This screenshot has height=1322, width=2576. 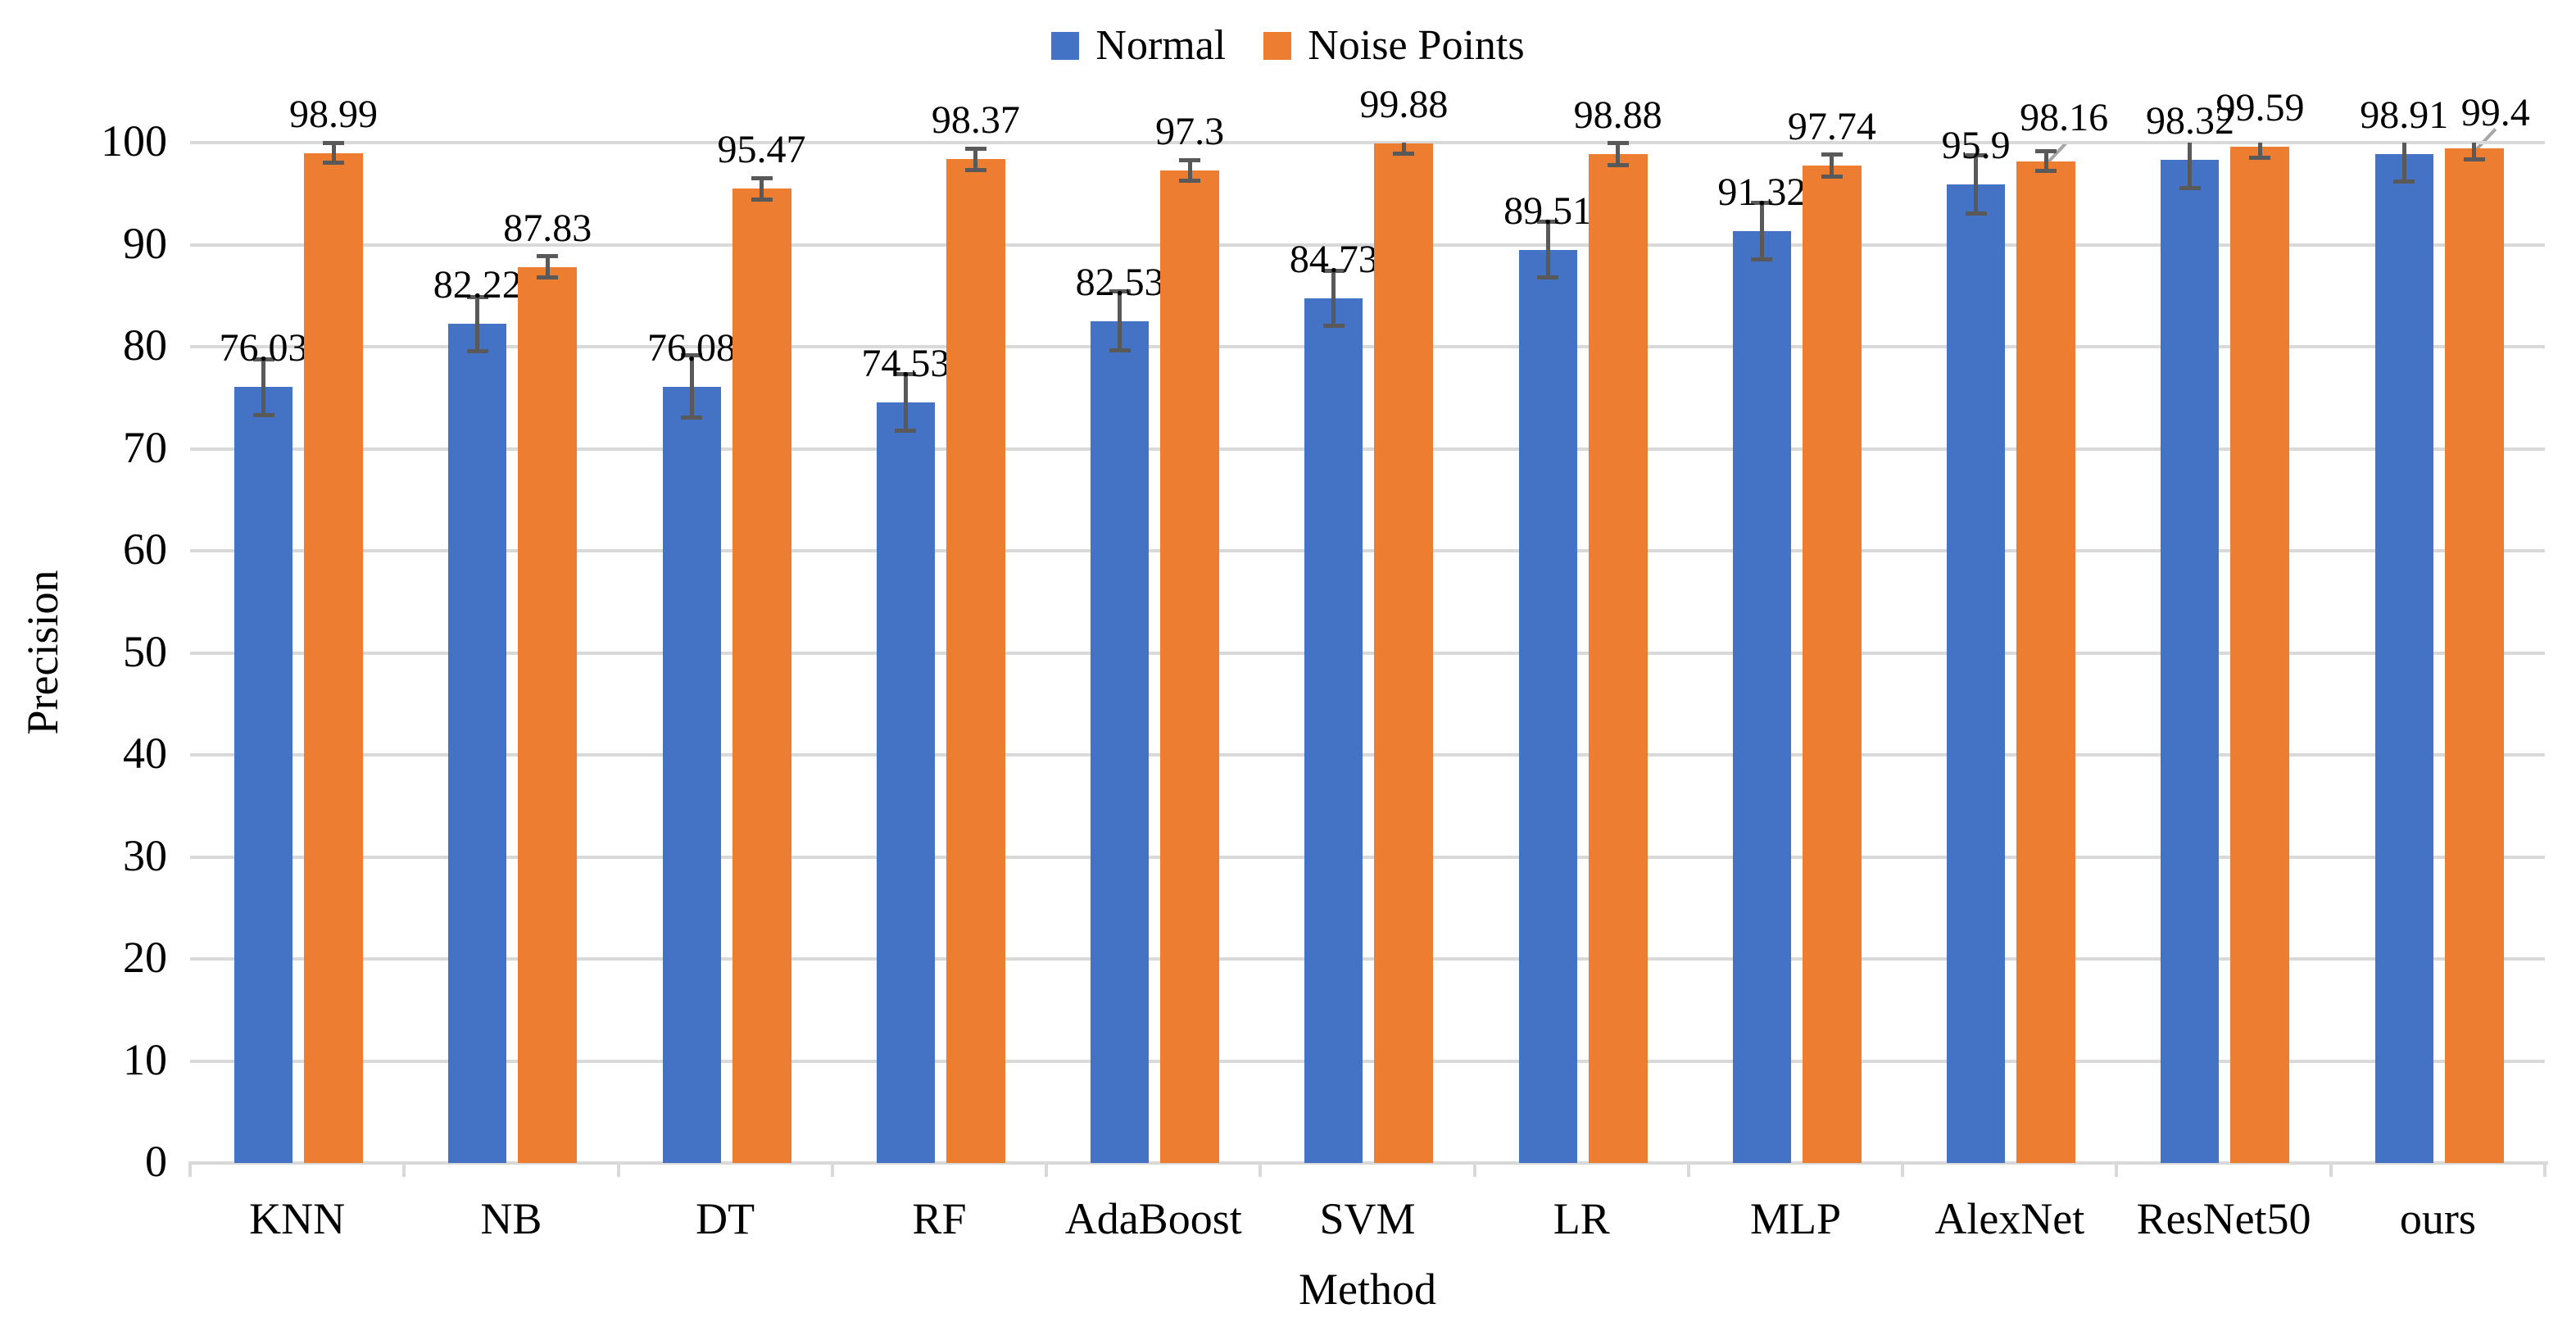 What do you see at coordinates (511, 1218) in the screenshot?
I see `category-label: NB` at bounding box center [511, 1218].